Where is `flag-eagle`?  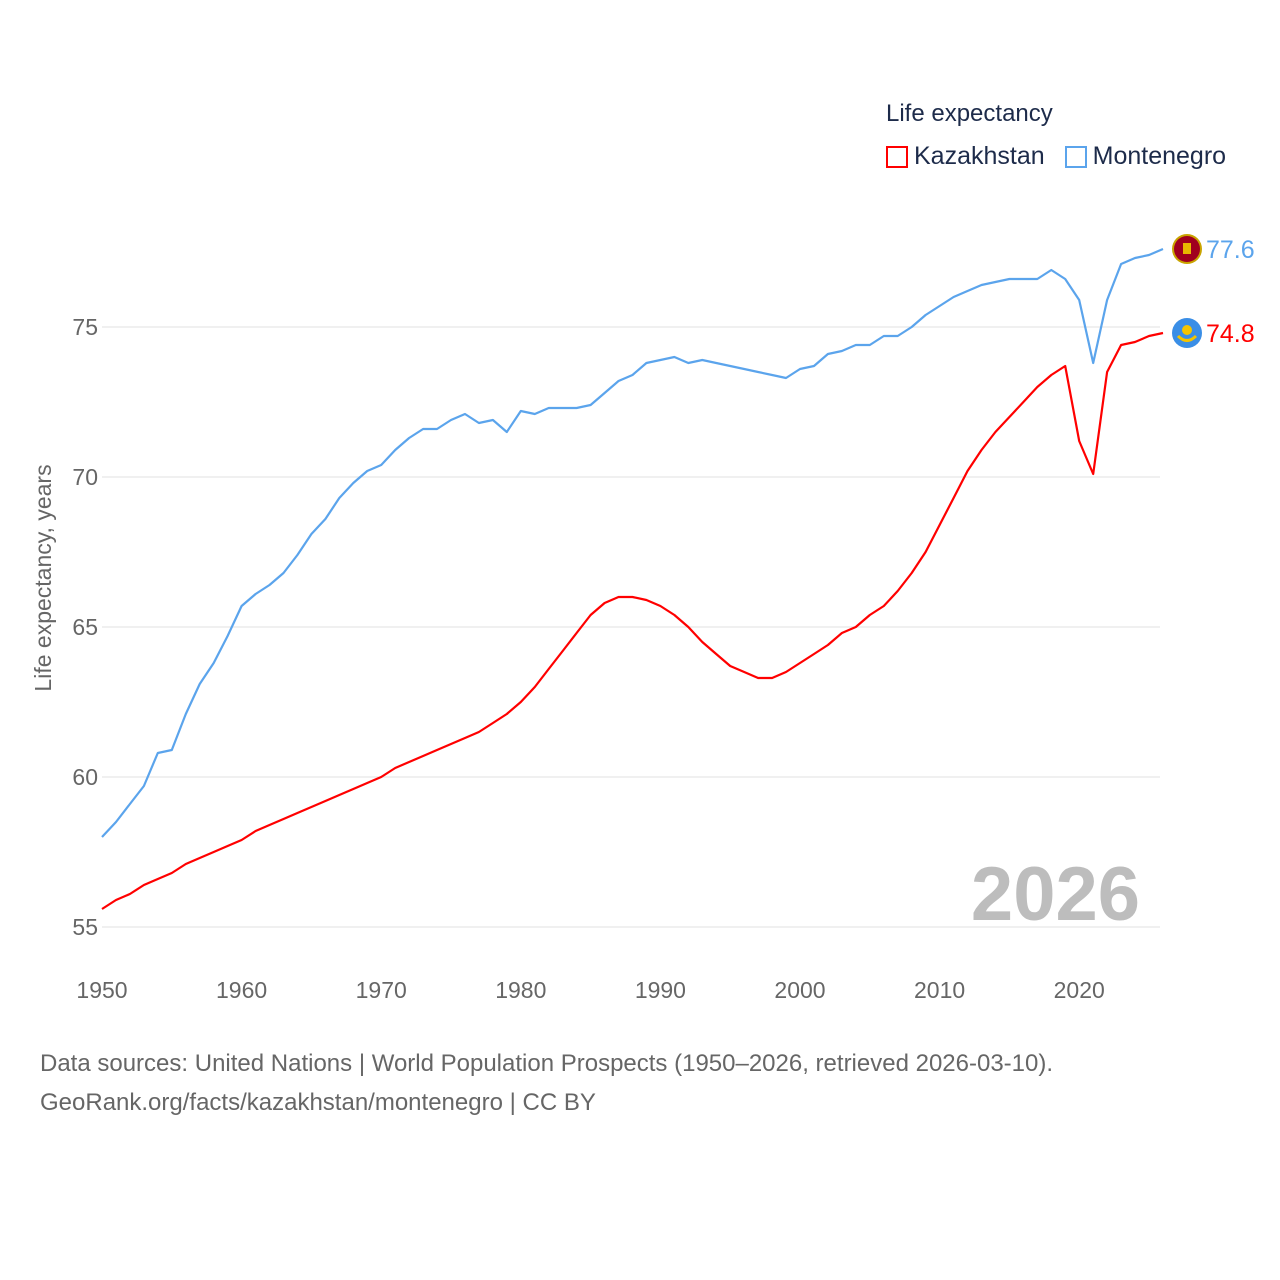 flag-eagle is located at coordinates (1187, 338).